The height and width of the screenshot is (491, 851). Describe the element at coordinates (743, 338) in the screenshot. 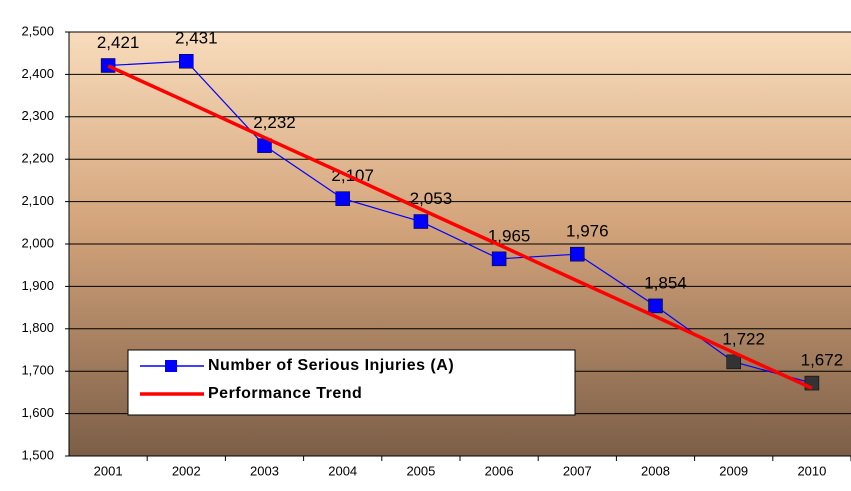

I see `data-label: 1,722` at that location.